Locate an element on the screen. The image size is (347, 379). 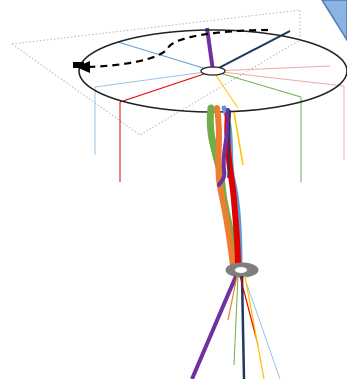
bundle-strand-orange is located at coordinates (225, 187).